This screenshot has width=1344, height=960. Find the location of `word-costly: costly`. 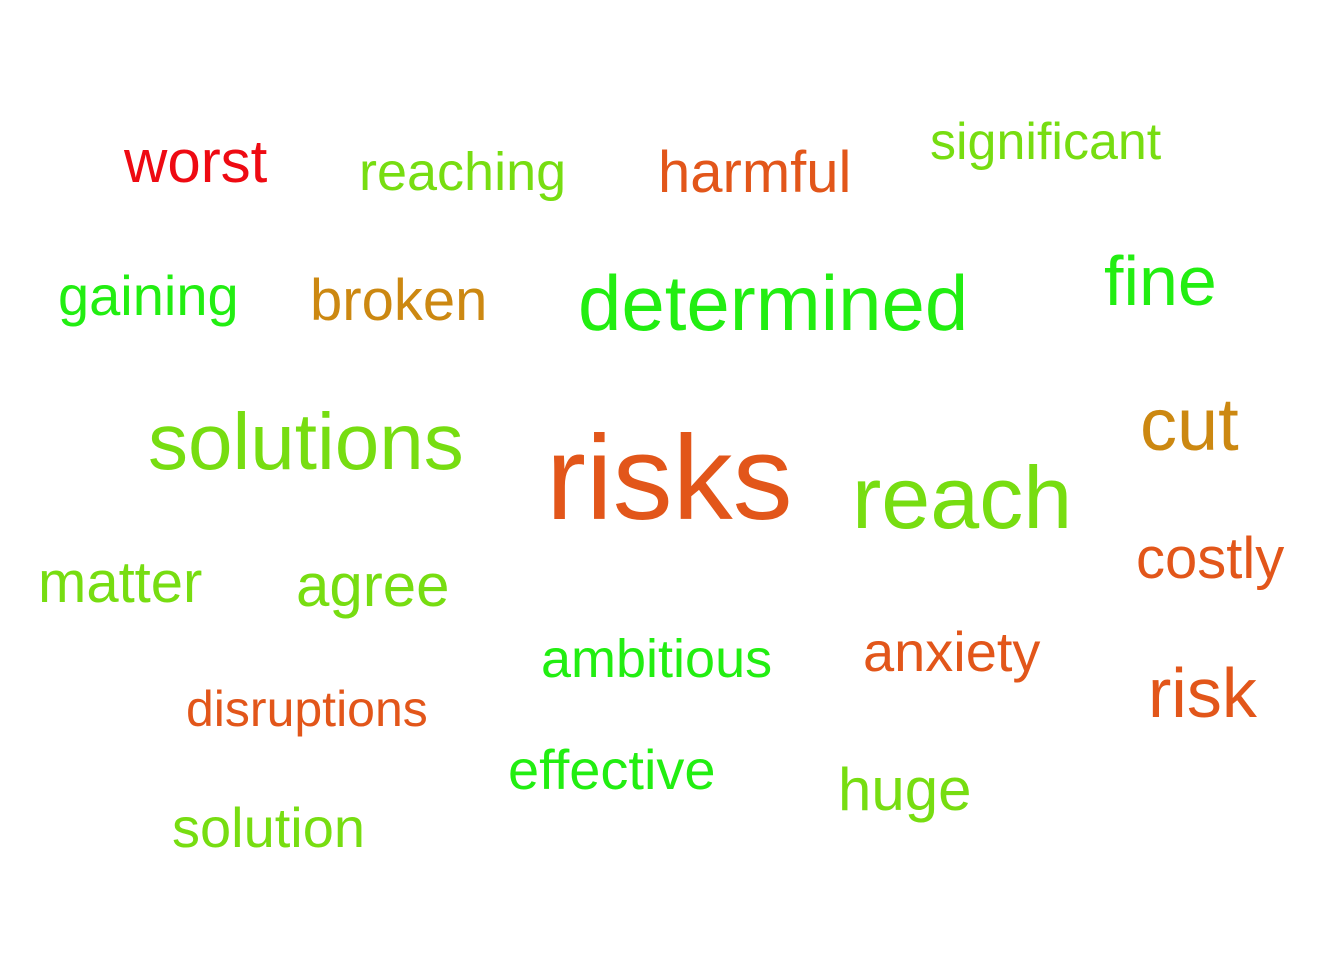

word-costly: costly is located at coordinates (1210, 558).